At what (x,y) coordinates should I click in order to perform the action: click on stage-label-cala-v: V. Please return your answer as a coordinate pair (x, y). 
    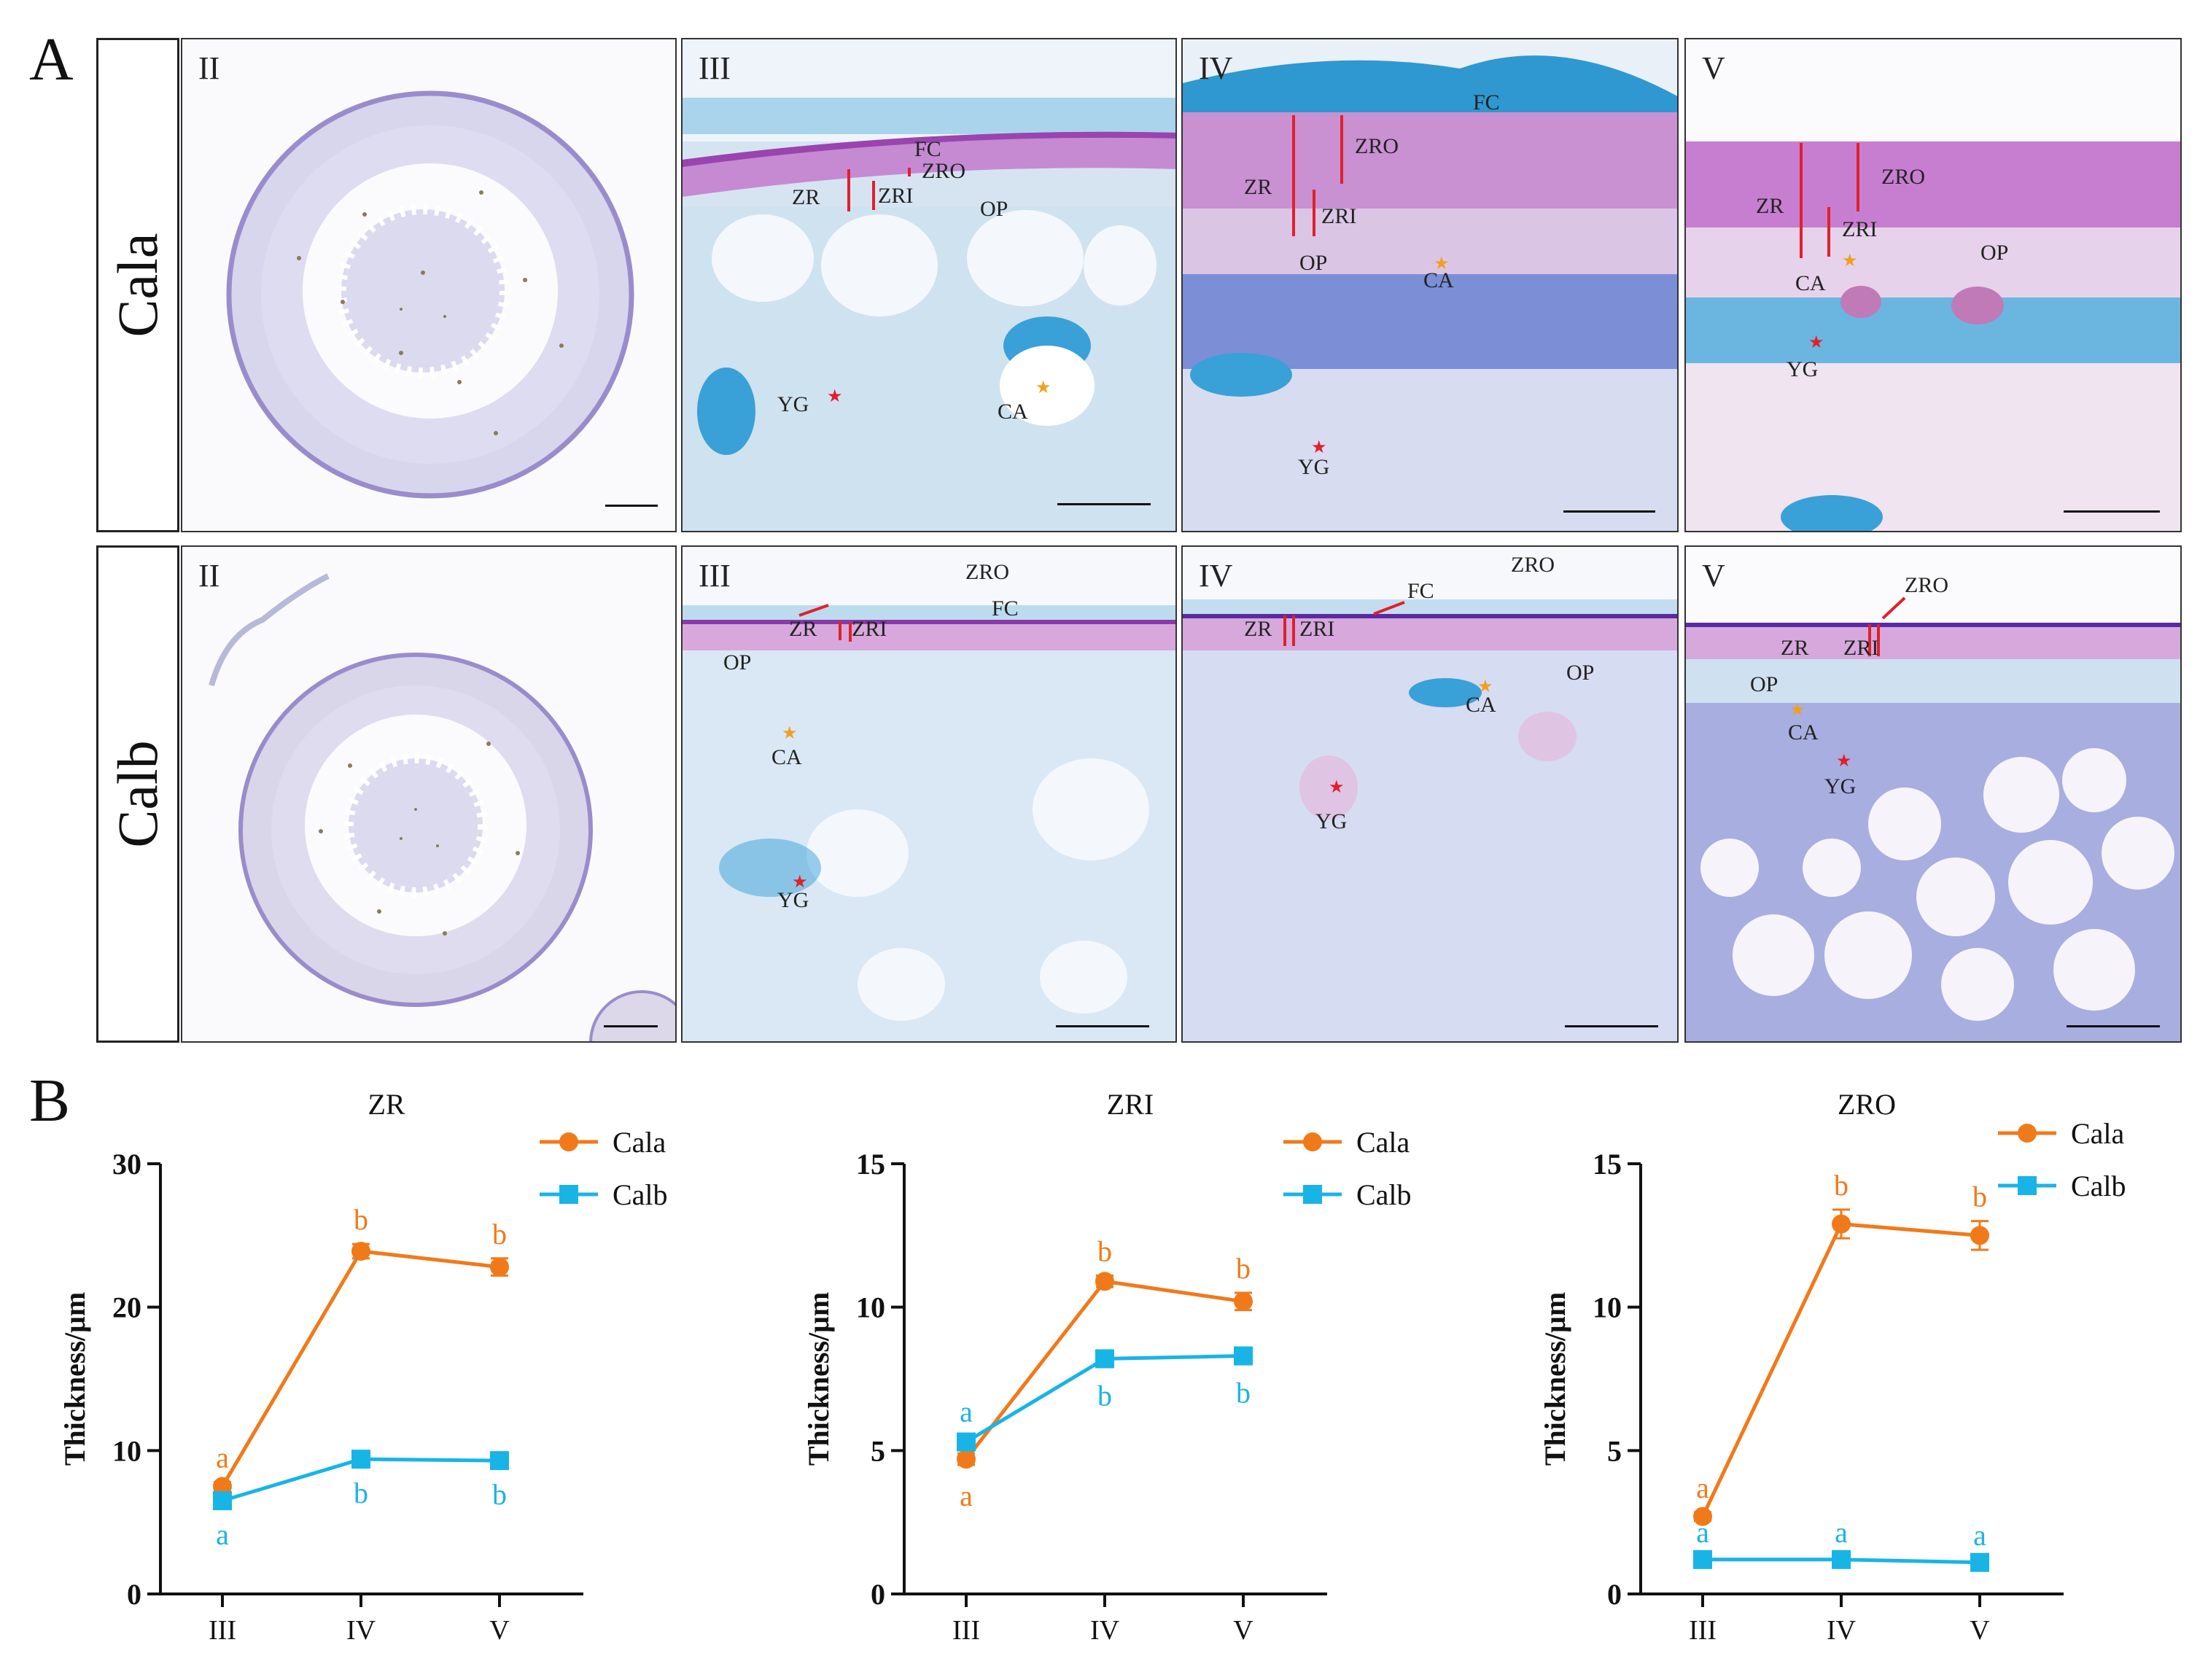
    Looking at the image, I should click on (1713, 68).